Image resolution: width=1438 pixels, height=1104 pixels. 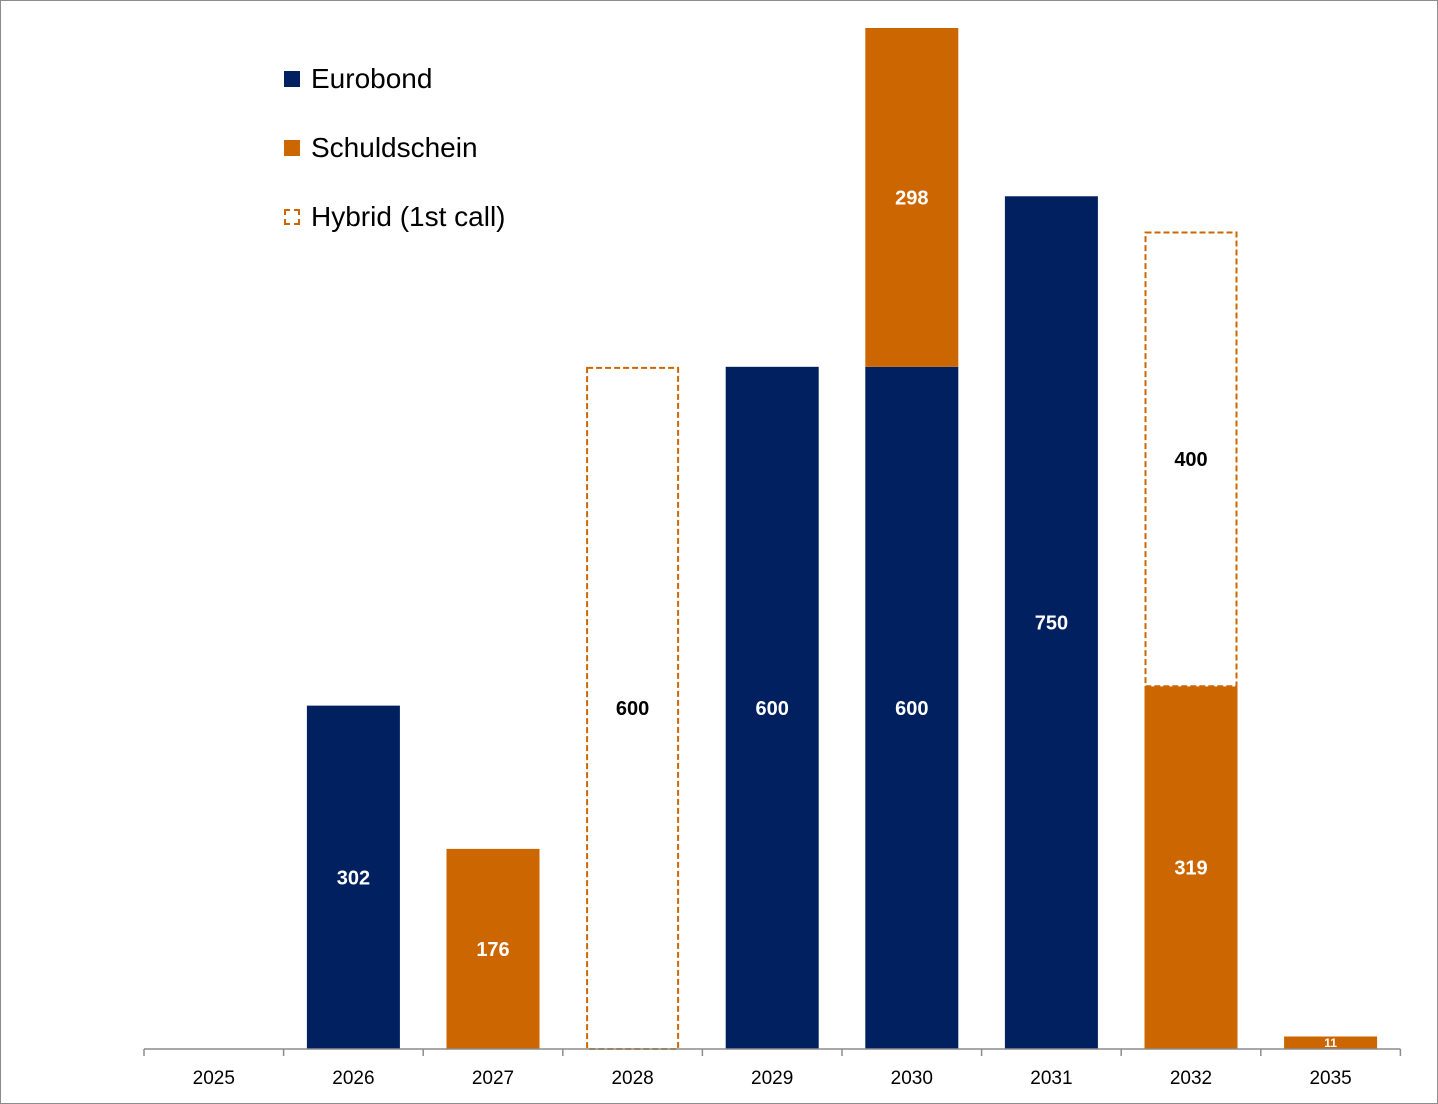 What do you see at coordinates (214, 1078) in the screenshot?
I see `x-tick-label: 2025` at bounding box center [214, 1078].